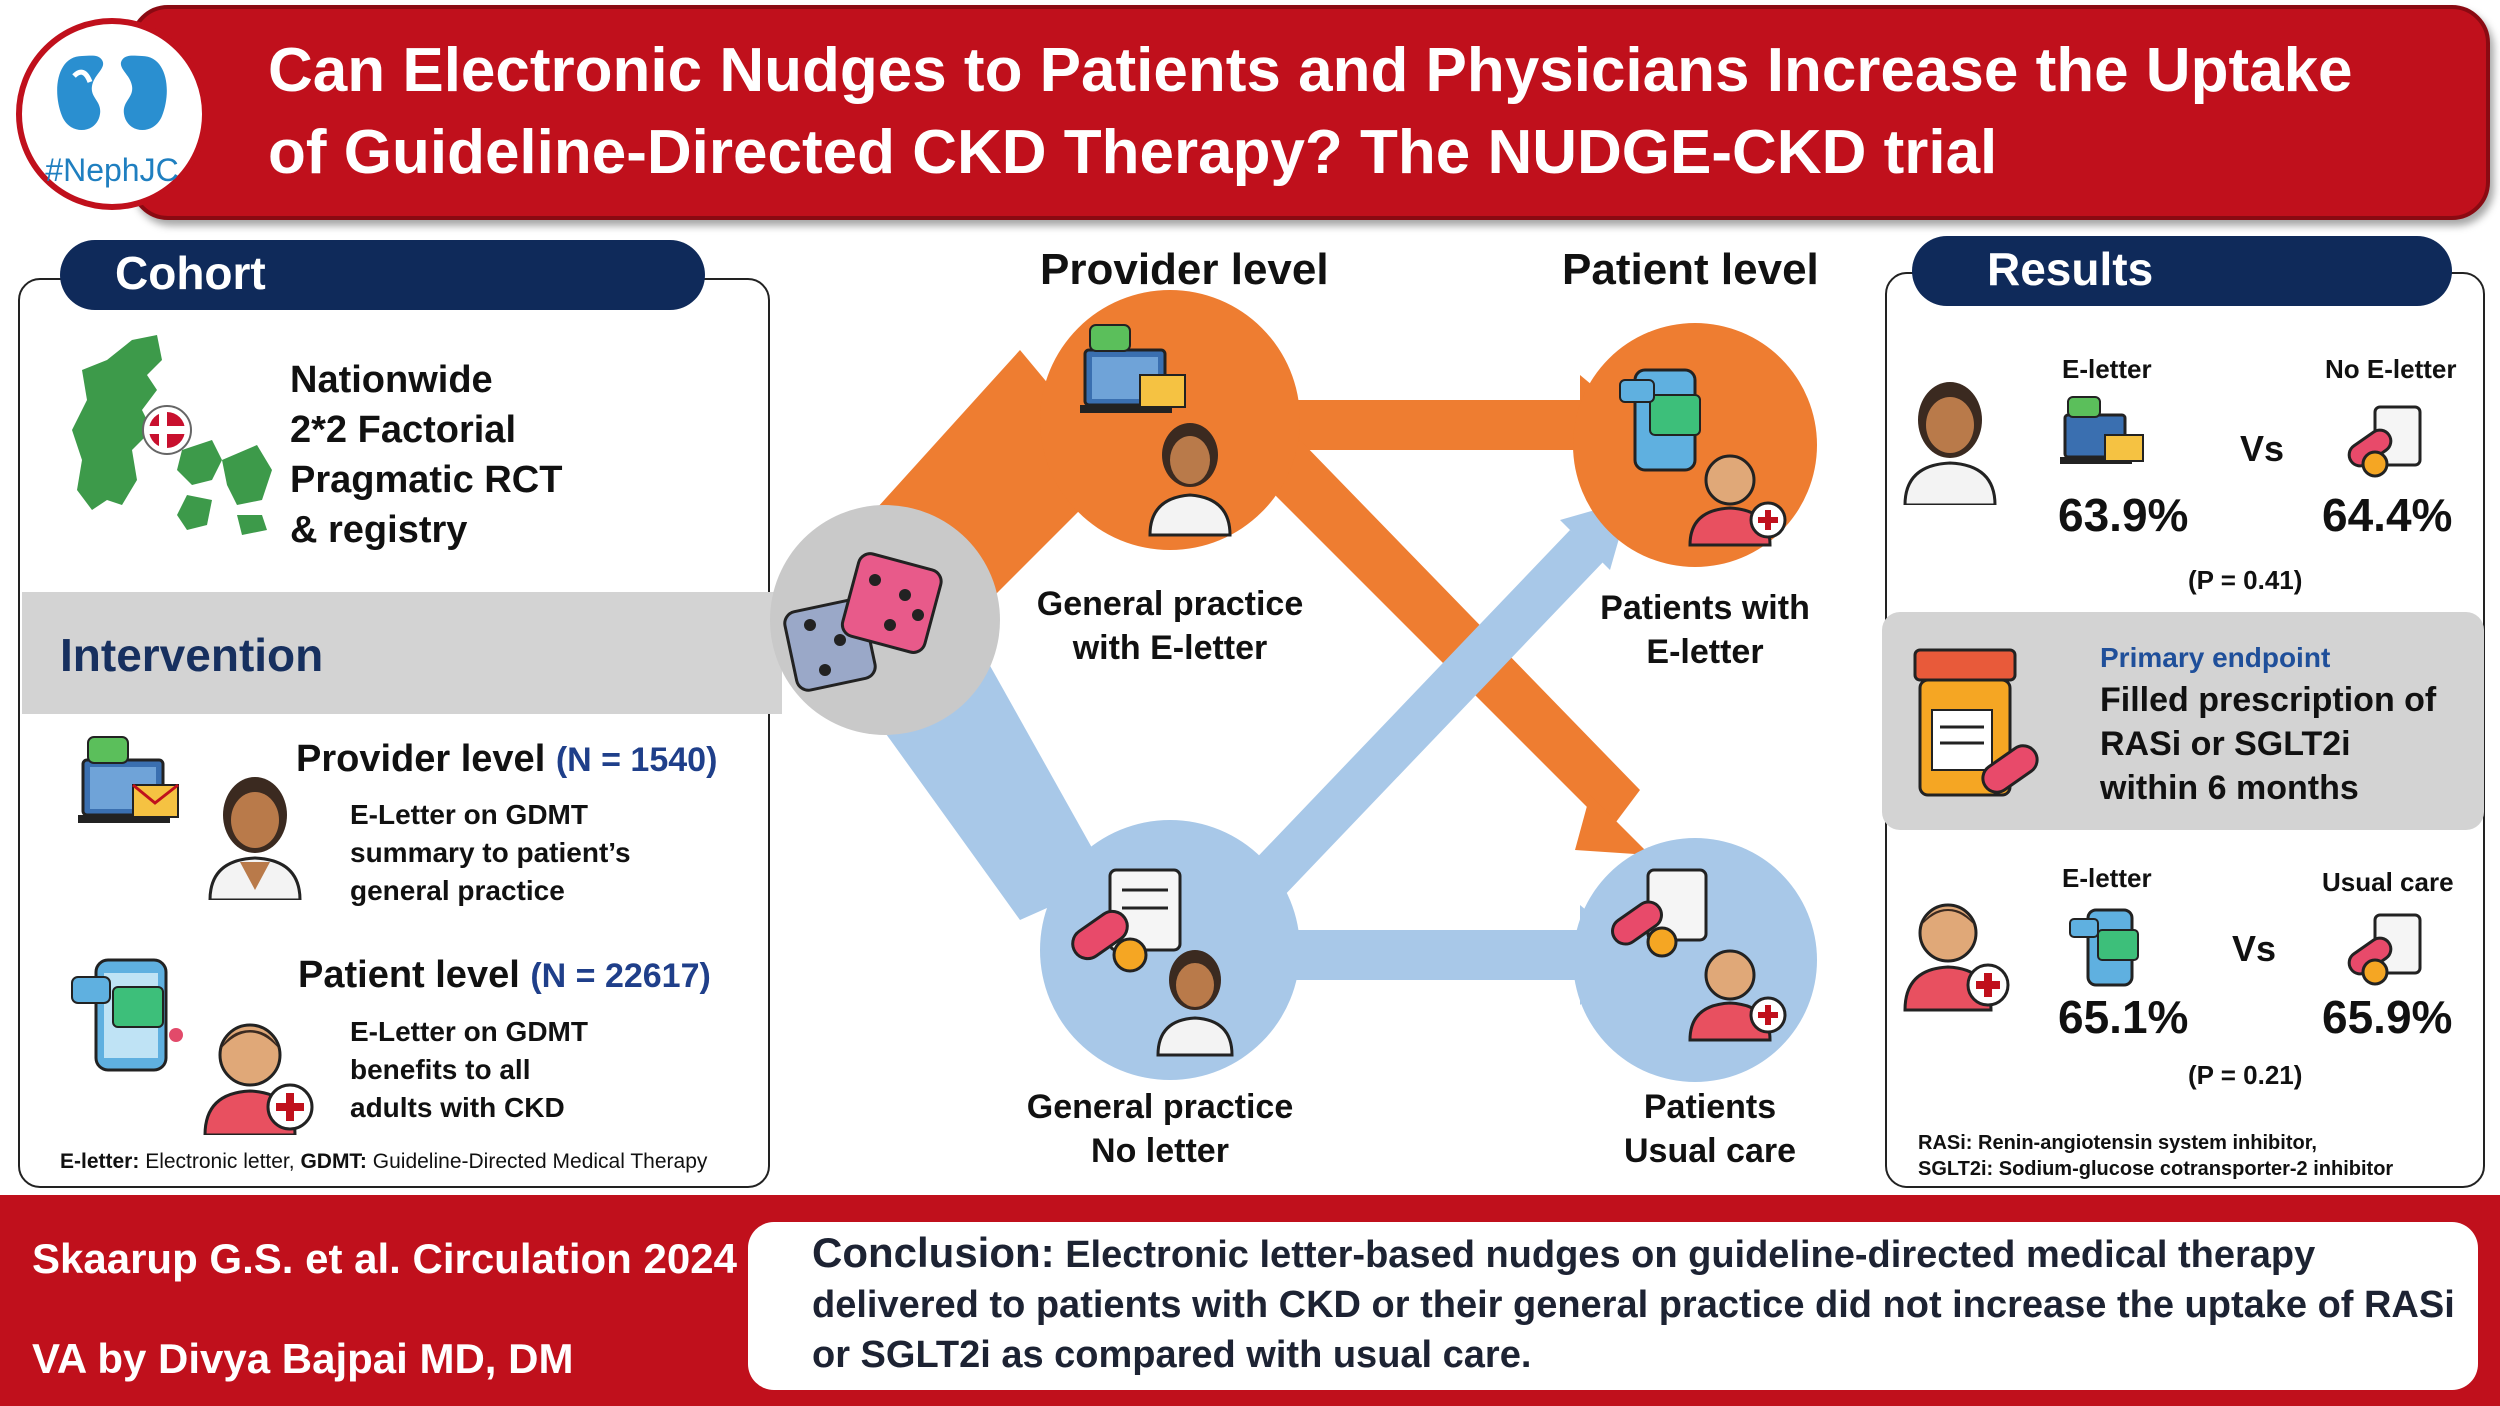 The width and height of the screenshot is (2500, 1406). Describe the element at coordinates (863, 622) in the screenshot. I see `dice-icon` at that location.